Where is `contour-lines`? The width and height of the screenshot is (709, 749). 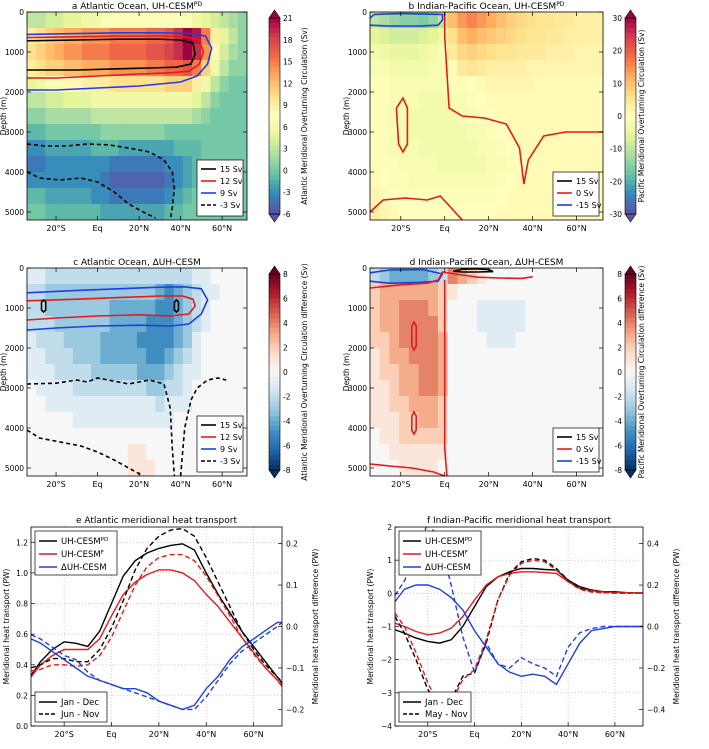 contour-lines is located at coordinates (127, 380).